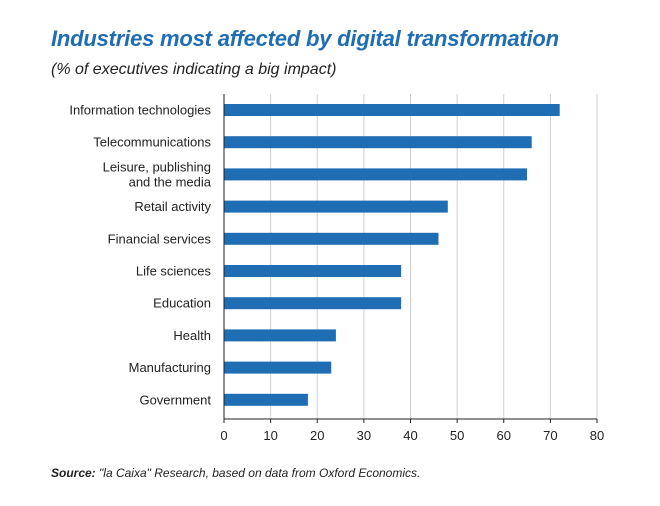 This screenshot has width=660, height=506. Describe the element at coordinates (457, 435) in the screenshot. I see `x-tick-label-50: 50` at that location.